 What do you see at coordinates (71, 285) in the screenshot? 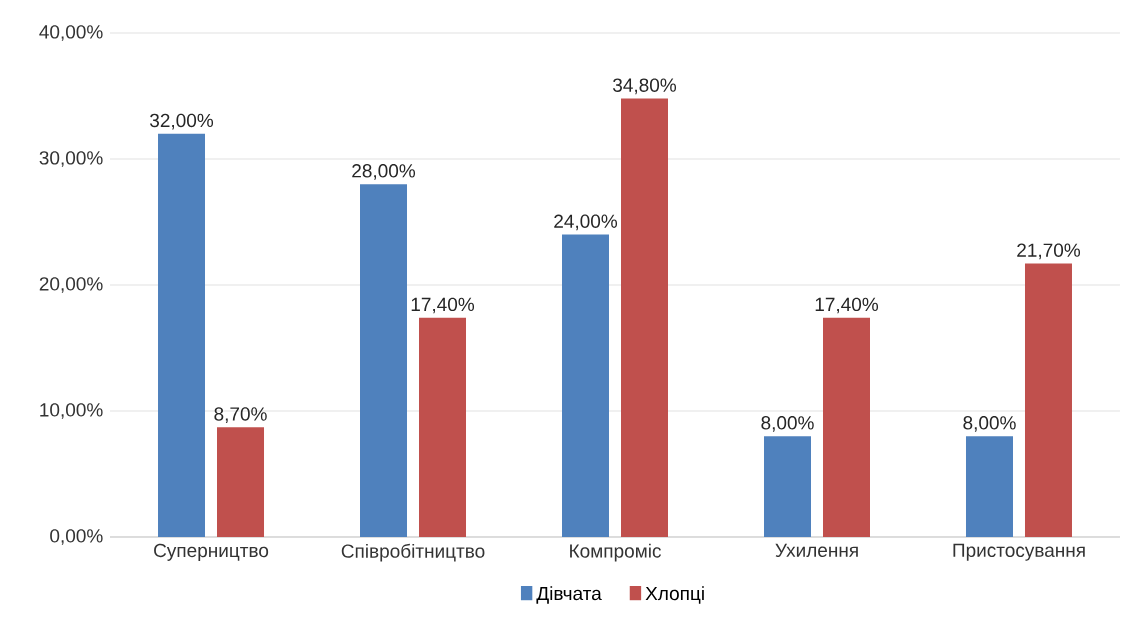
I see `y-tick-label: 20,00%` at bounding box center [71, 285].